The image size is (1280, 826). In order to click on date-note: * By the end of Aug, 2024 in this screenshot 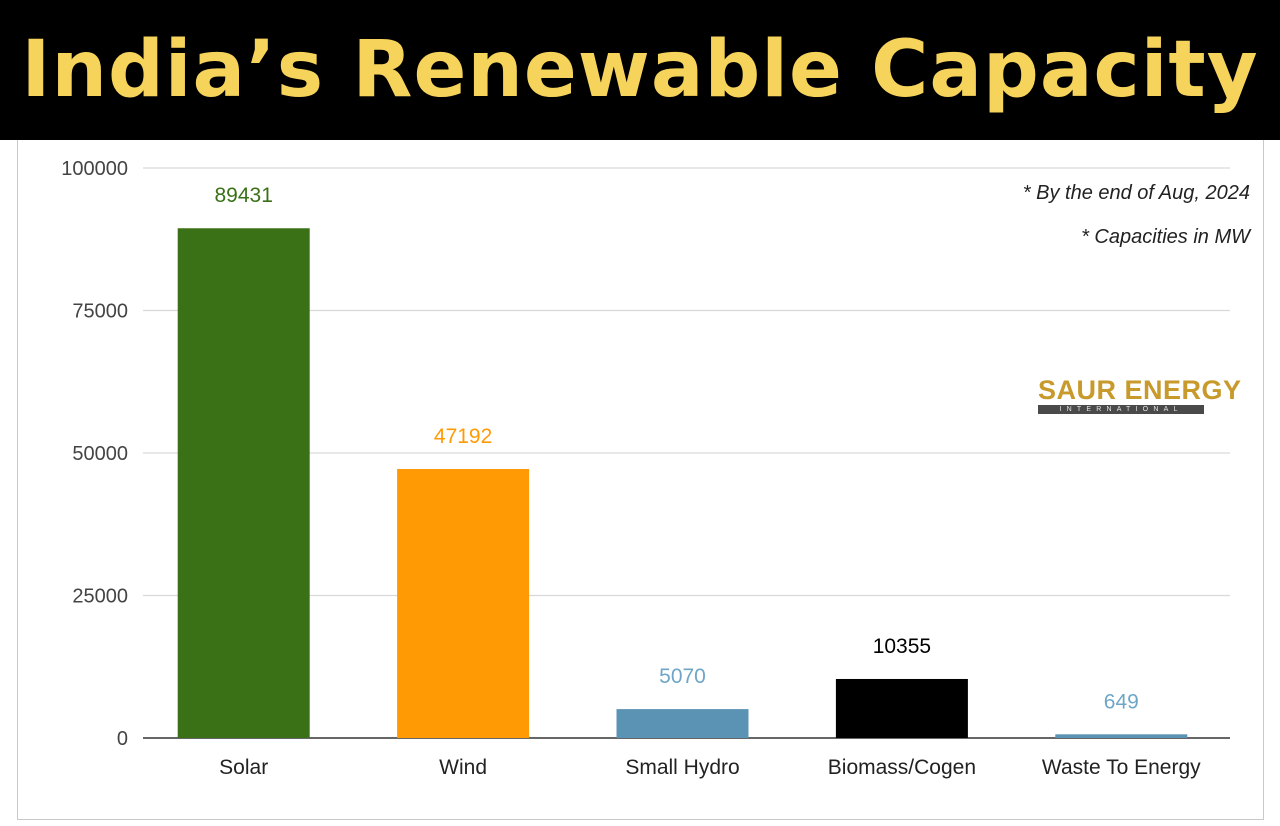, I will do `click(1136, 193)`.